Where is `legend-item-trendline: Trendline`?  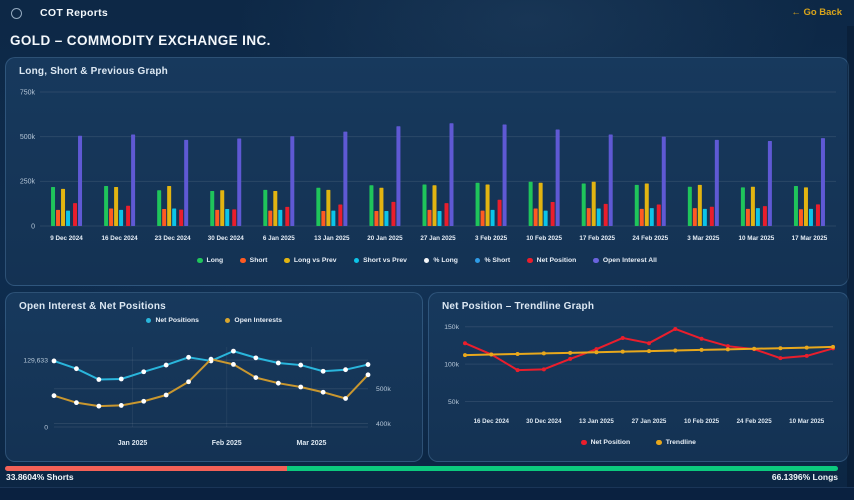
legend-item-trendline: Trendline is located at coordinates (676, 442).